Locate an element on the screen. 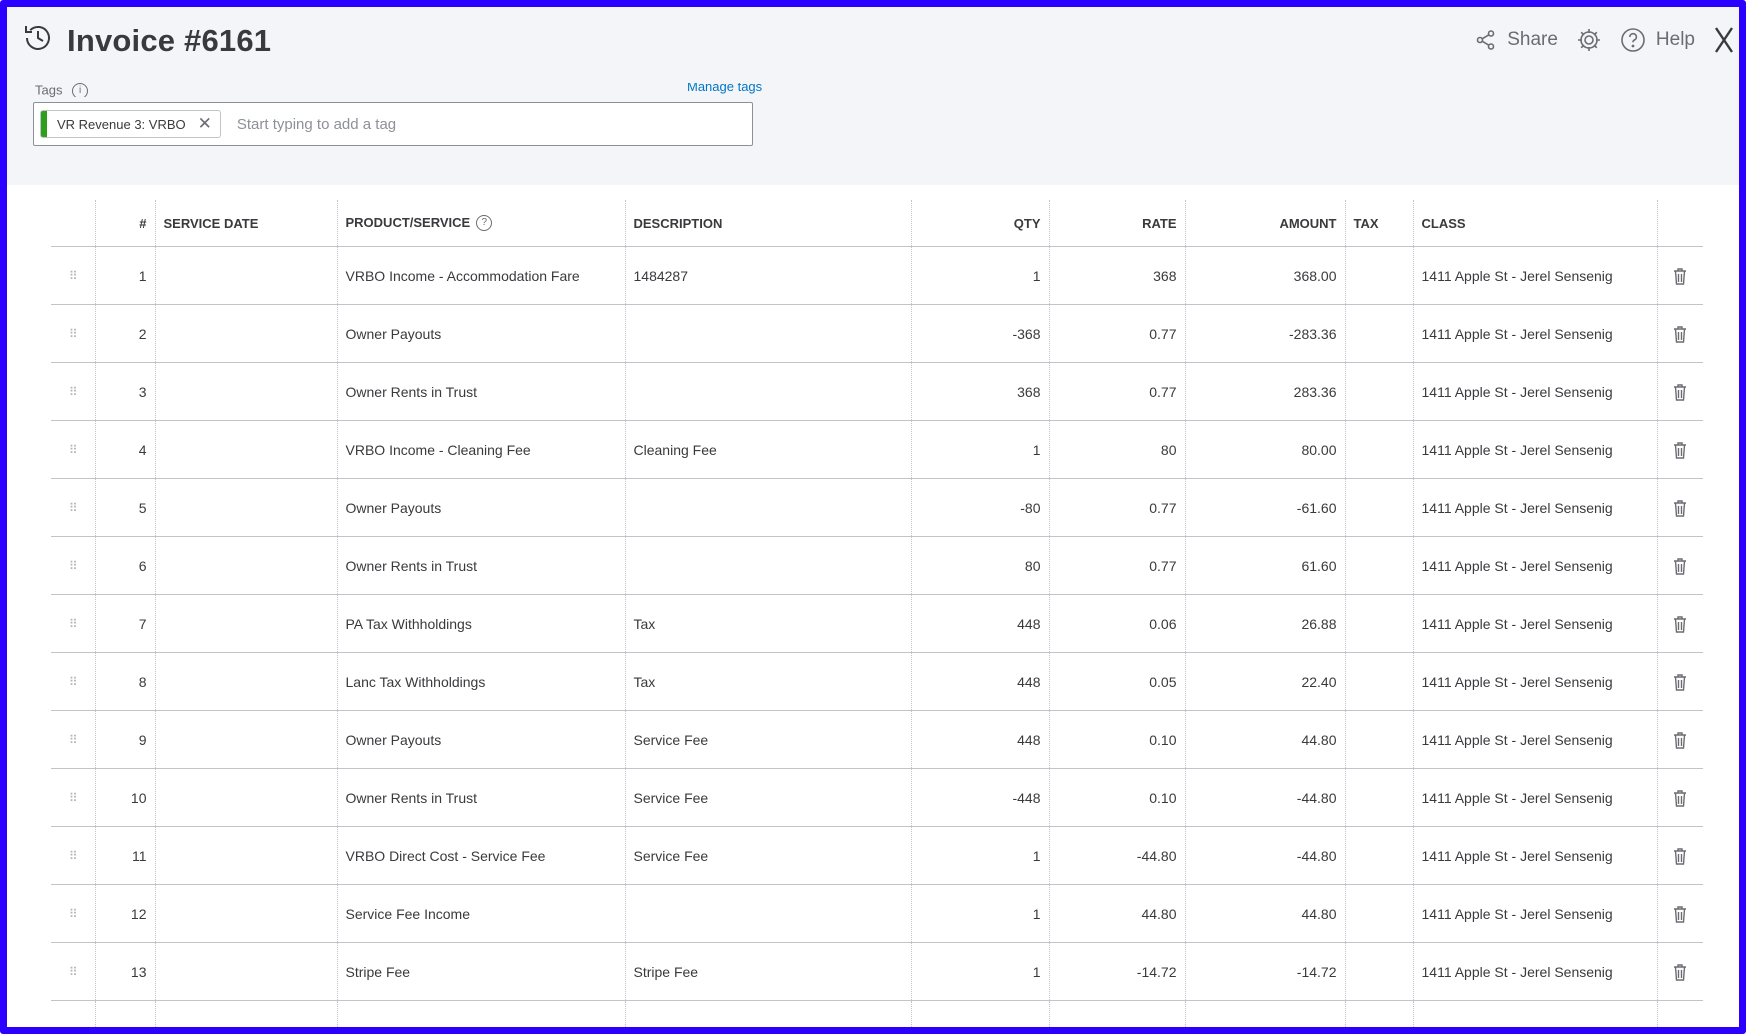  rate-cell: -14.72 is located at coordinates (1116, 971).